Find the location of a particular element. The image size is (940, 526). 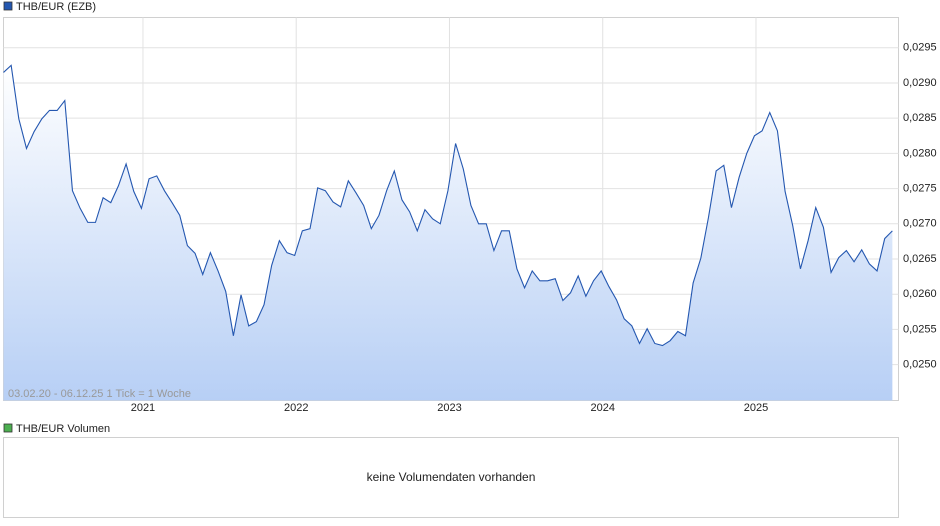

y-tick-label: 0,0275 is located at coordinates (920, 188).